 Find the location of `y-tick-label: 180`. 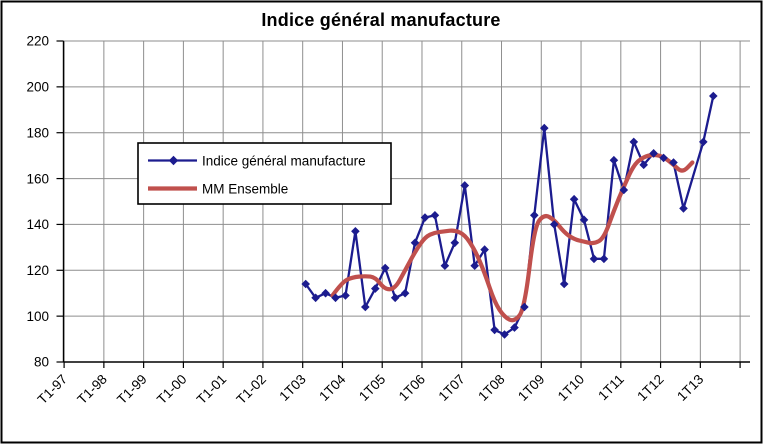

y-tick-label: 180 is located at coordinates (37, 132).